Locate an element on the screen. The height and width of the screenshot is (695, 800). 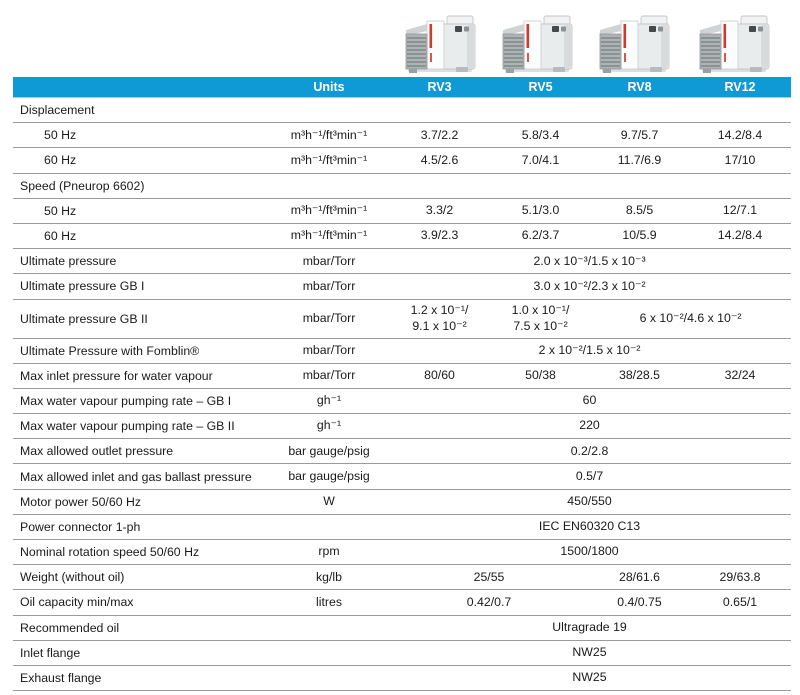
spec-value: 220 is located at coordinates (589, 426).